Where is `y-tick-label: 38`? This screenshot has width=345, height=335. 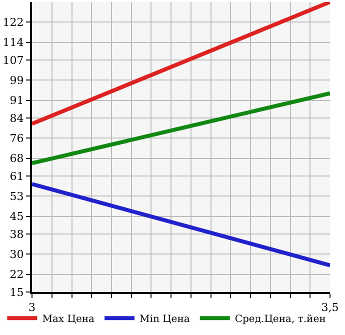
y-tick-label: 38 is located at coordinates (17, 234).